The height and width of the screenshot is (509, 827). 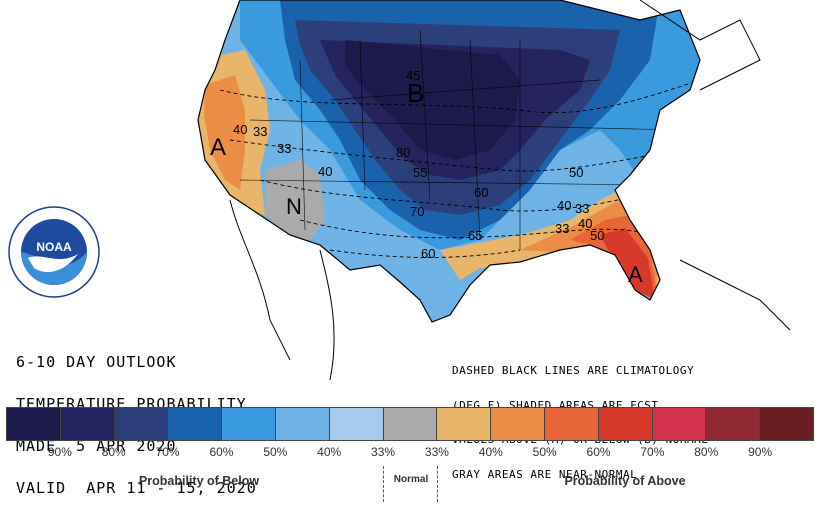 I want to click on noaa-logo-text: NOAA, so click(x=54, y=247).